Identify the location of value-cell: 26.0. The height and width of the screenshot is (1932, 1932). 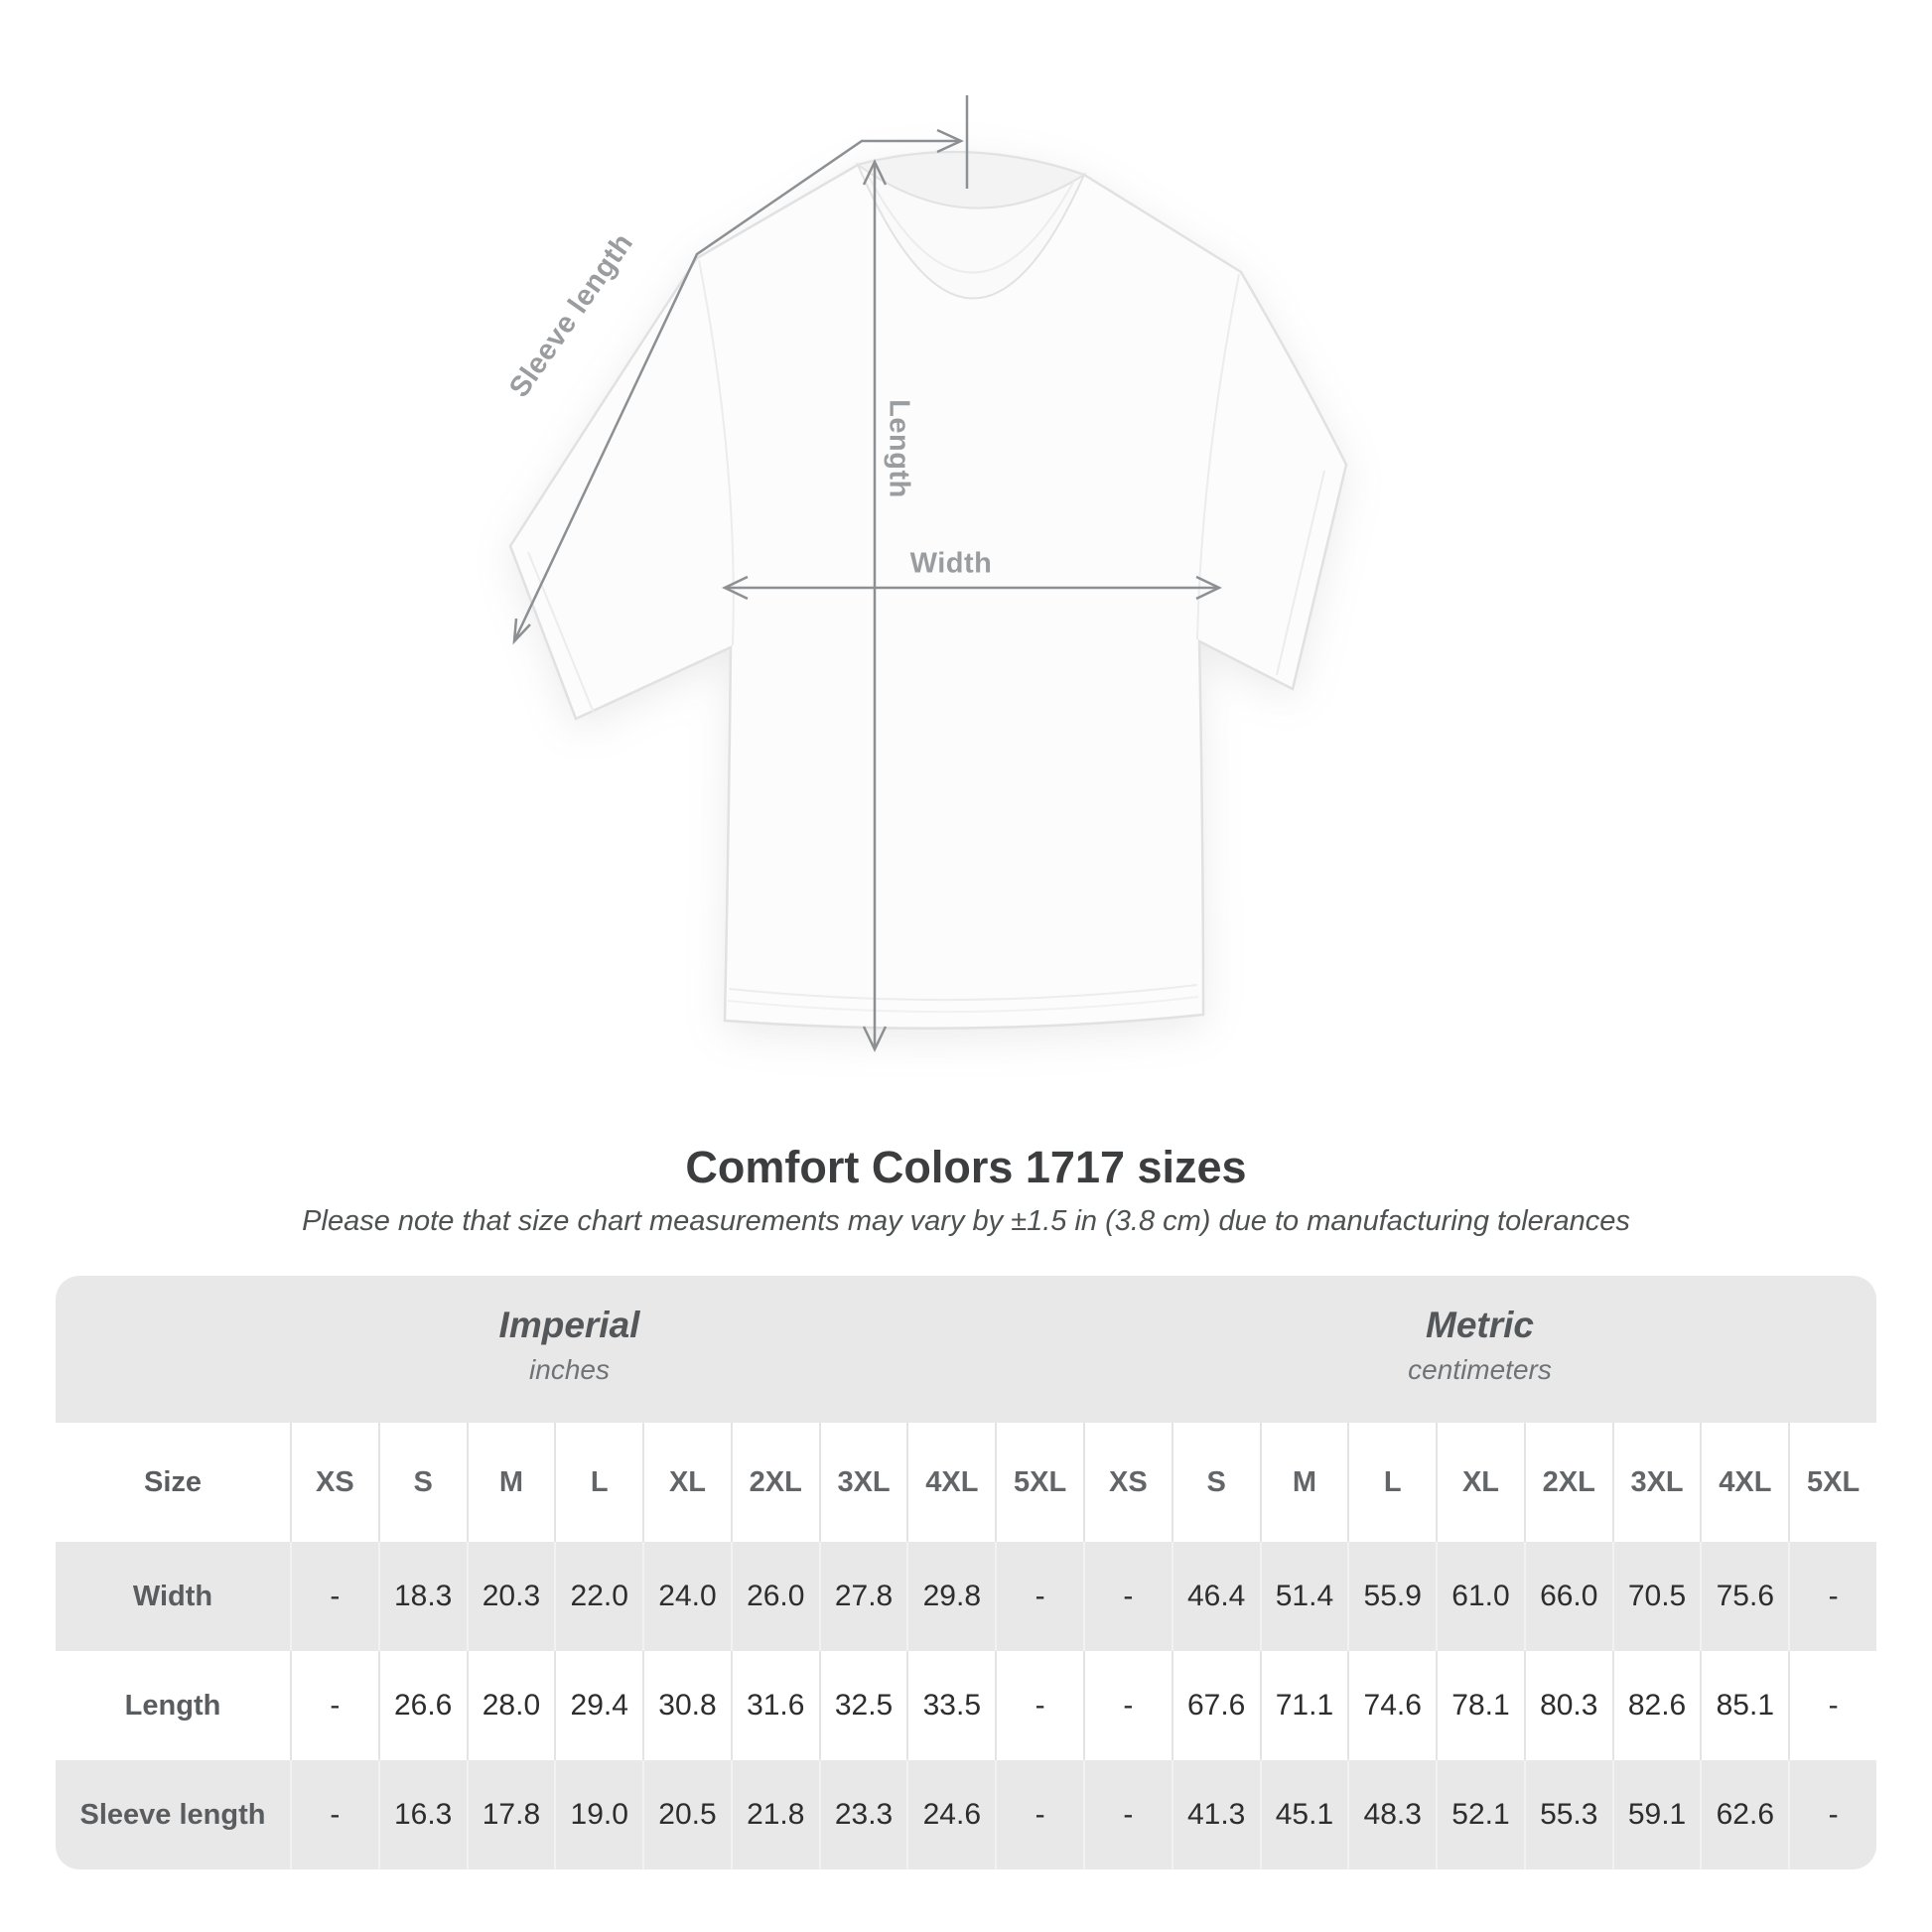
(775, 1597).